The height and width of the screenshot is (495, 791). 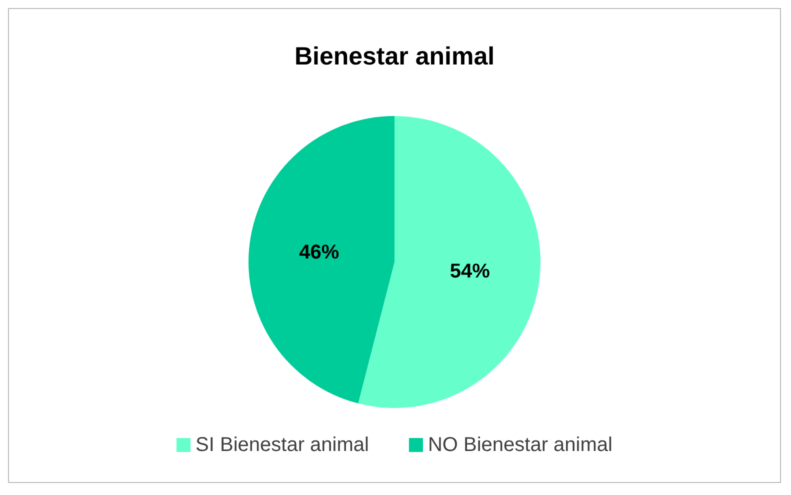 What do you see at coordinates (282, 445) in the screenshot?
I see `legend-label: SI Bienestar animal` at bounding box center [282, 445].